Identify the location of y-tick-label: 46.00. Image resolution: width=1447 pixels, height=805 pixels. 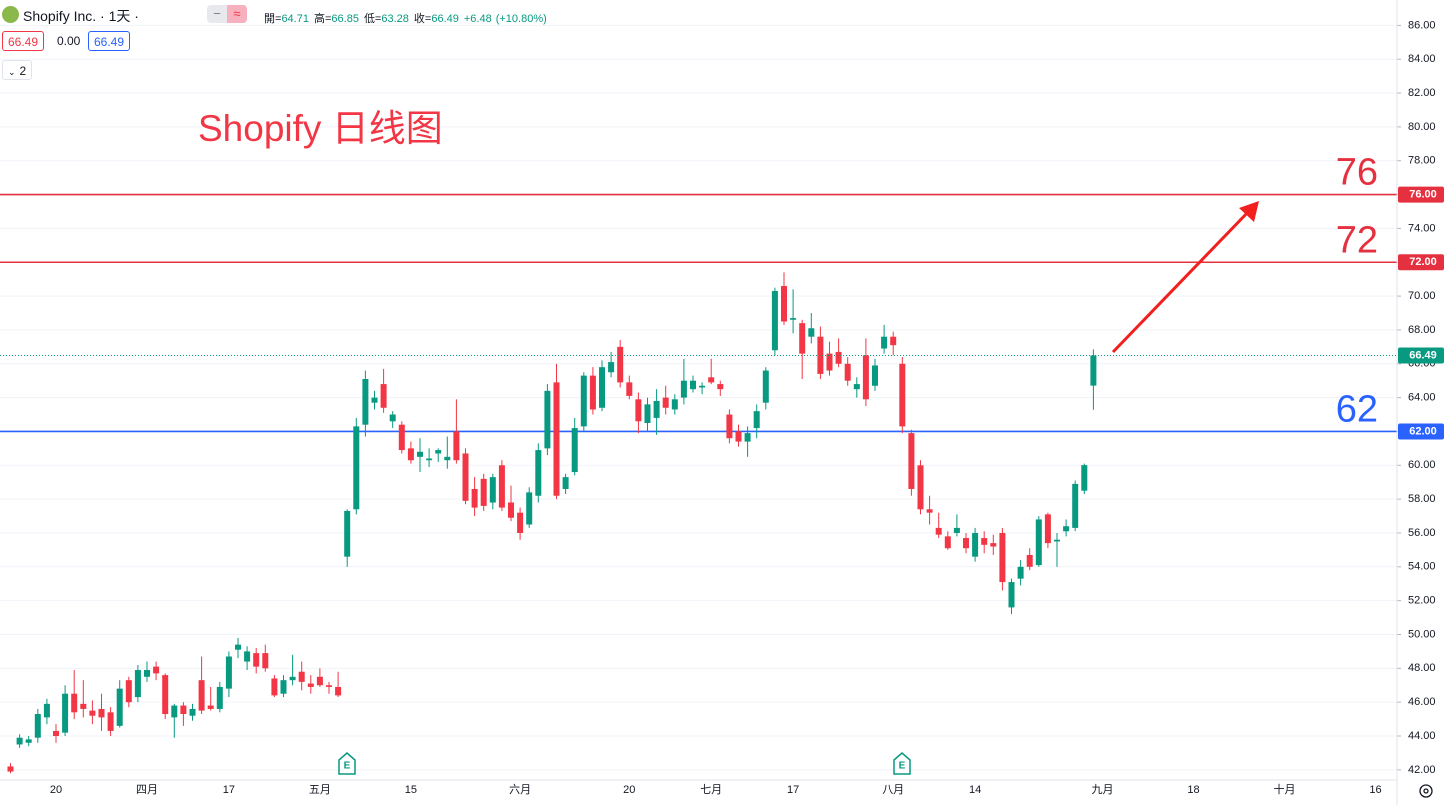
(1422, 702).